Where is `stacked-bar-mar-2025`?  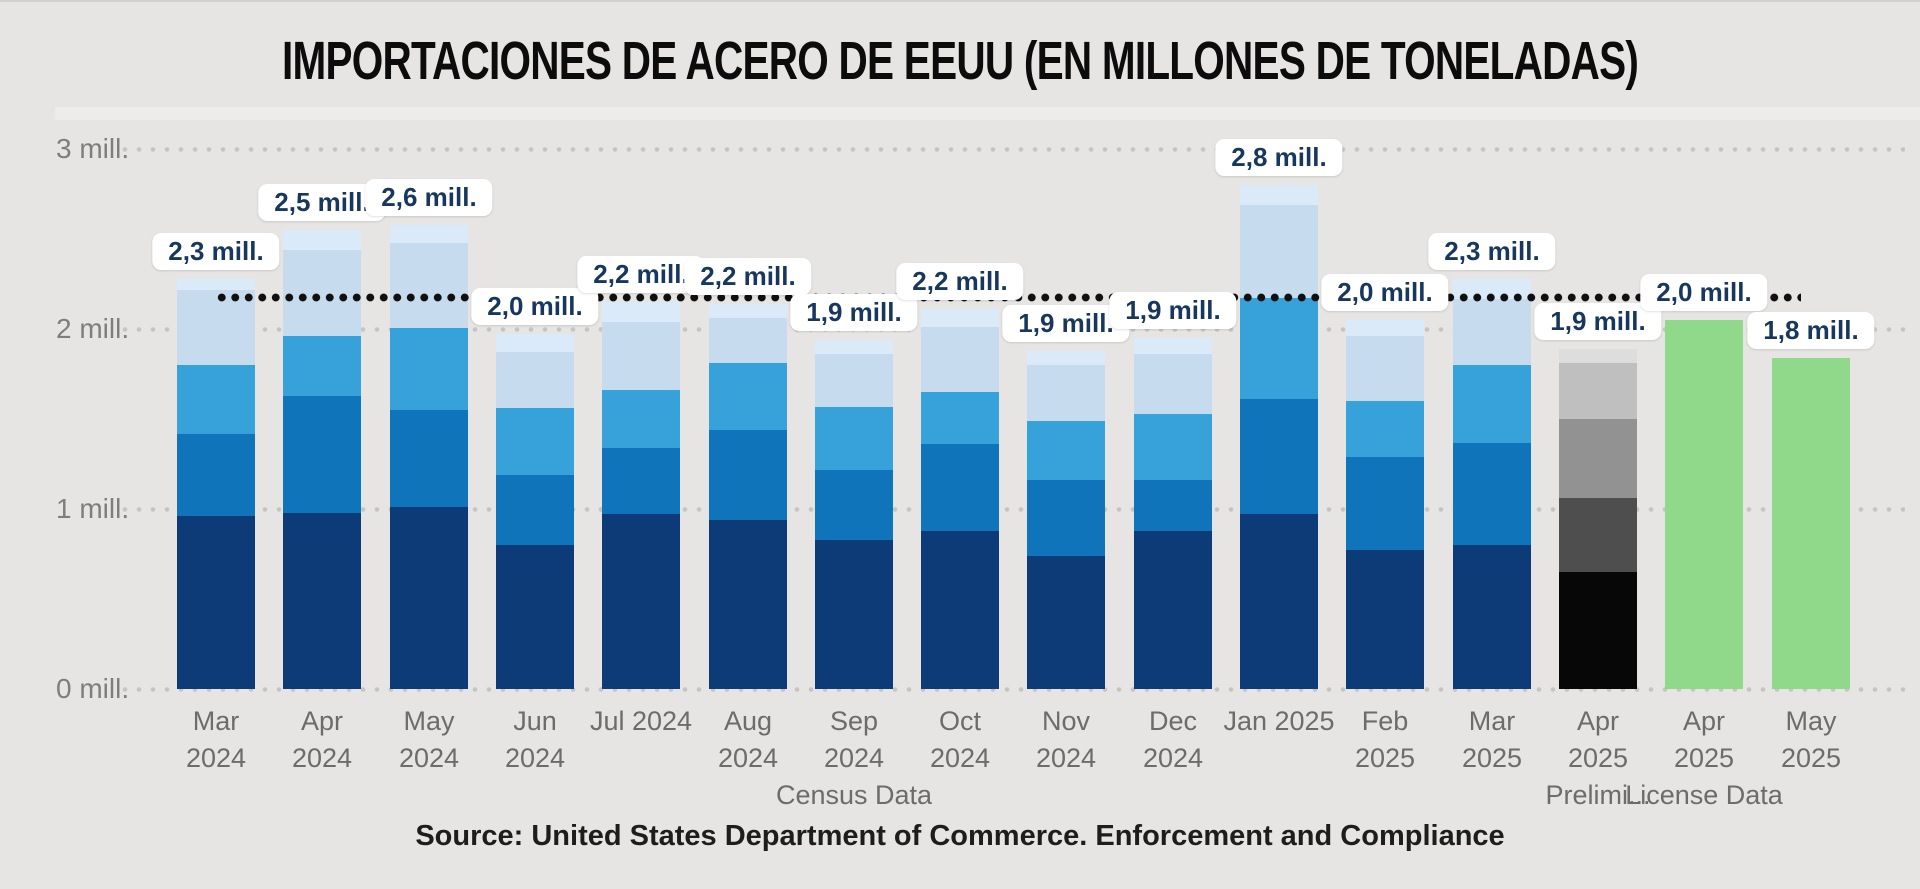 stacked-bar-mar-2025 is located at coordinates (1492, 484).